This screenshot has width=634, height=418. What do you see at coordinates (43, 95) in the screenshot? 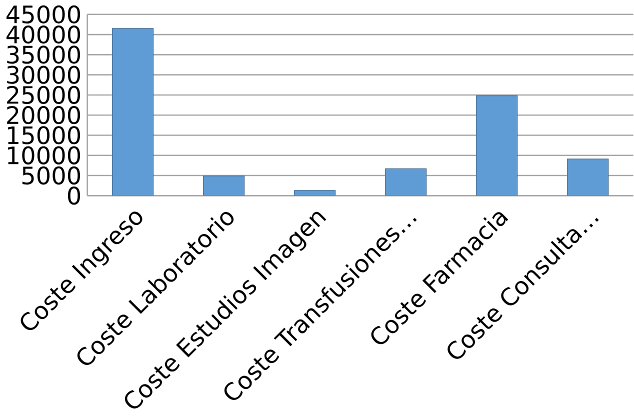
I see `y-tick-label: 25000` at bounding box center [43, 95].